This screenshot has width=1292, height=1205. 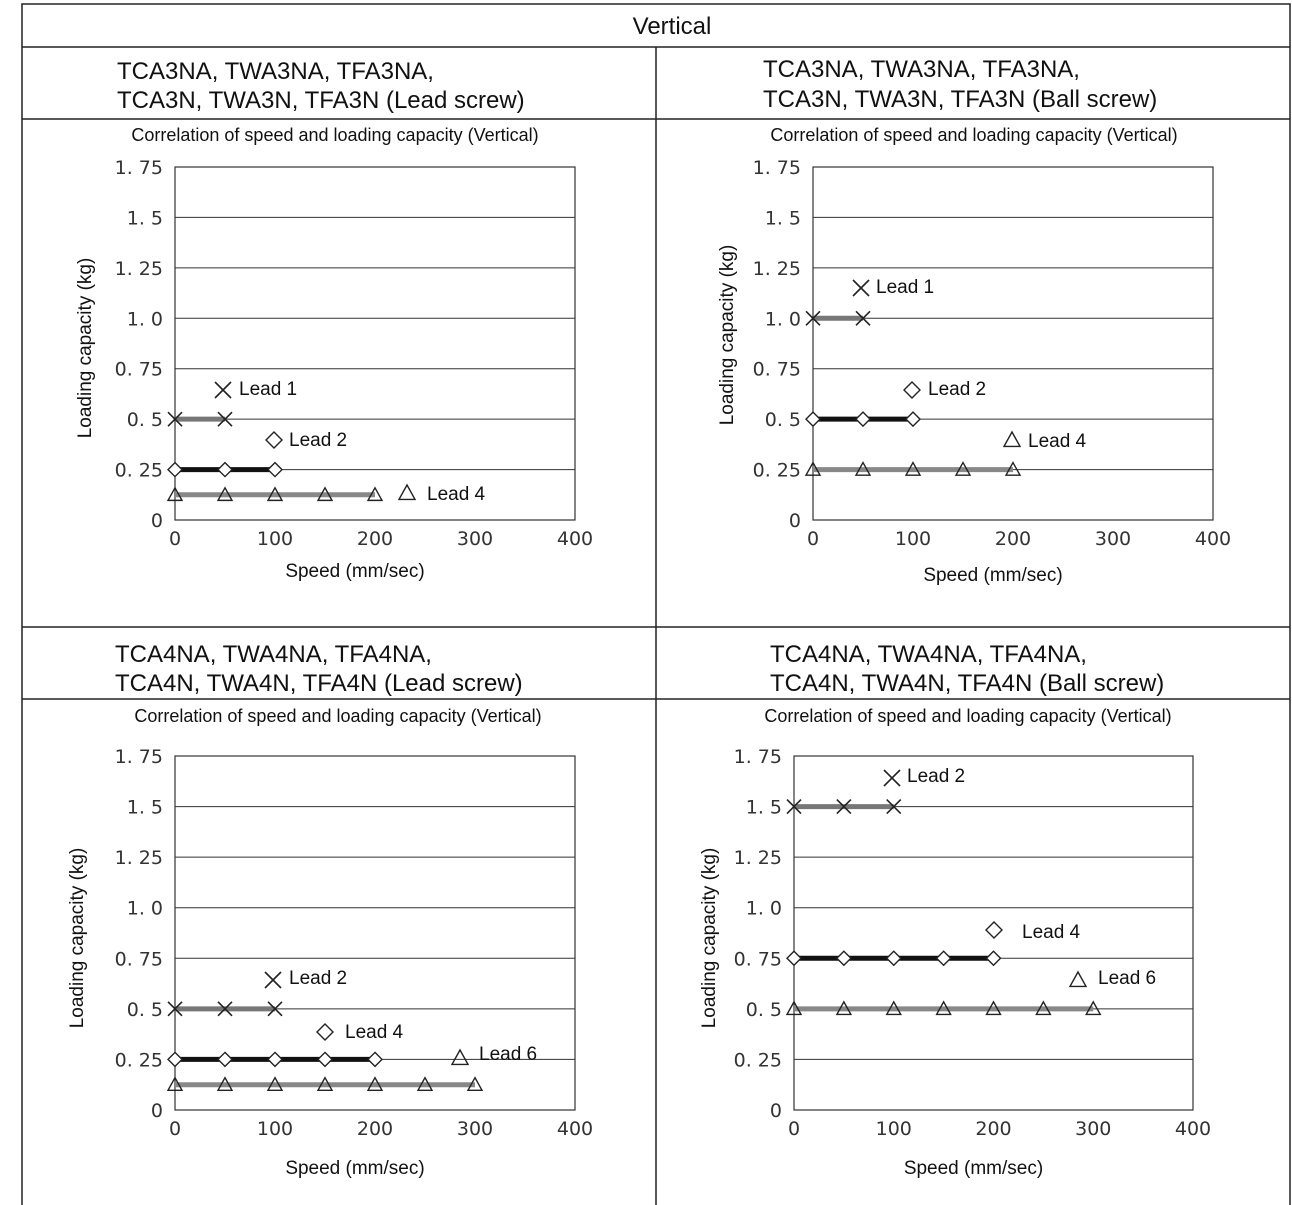 I want to click on series-label: Lead 2, so click(x=936, y=776).